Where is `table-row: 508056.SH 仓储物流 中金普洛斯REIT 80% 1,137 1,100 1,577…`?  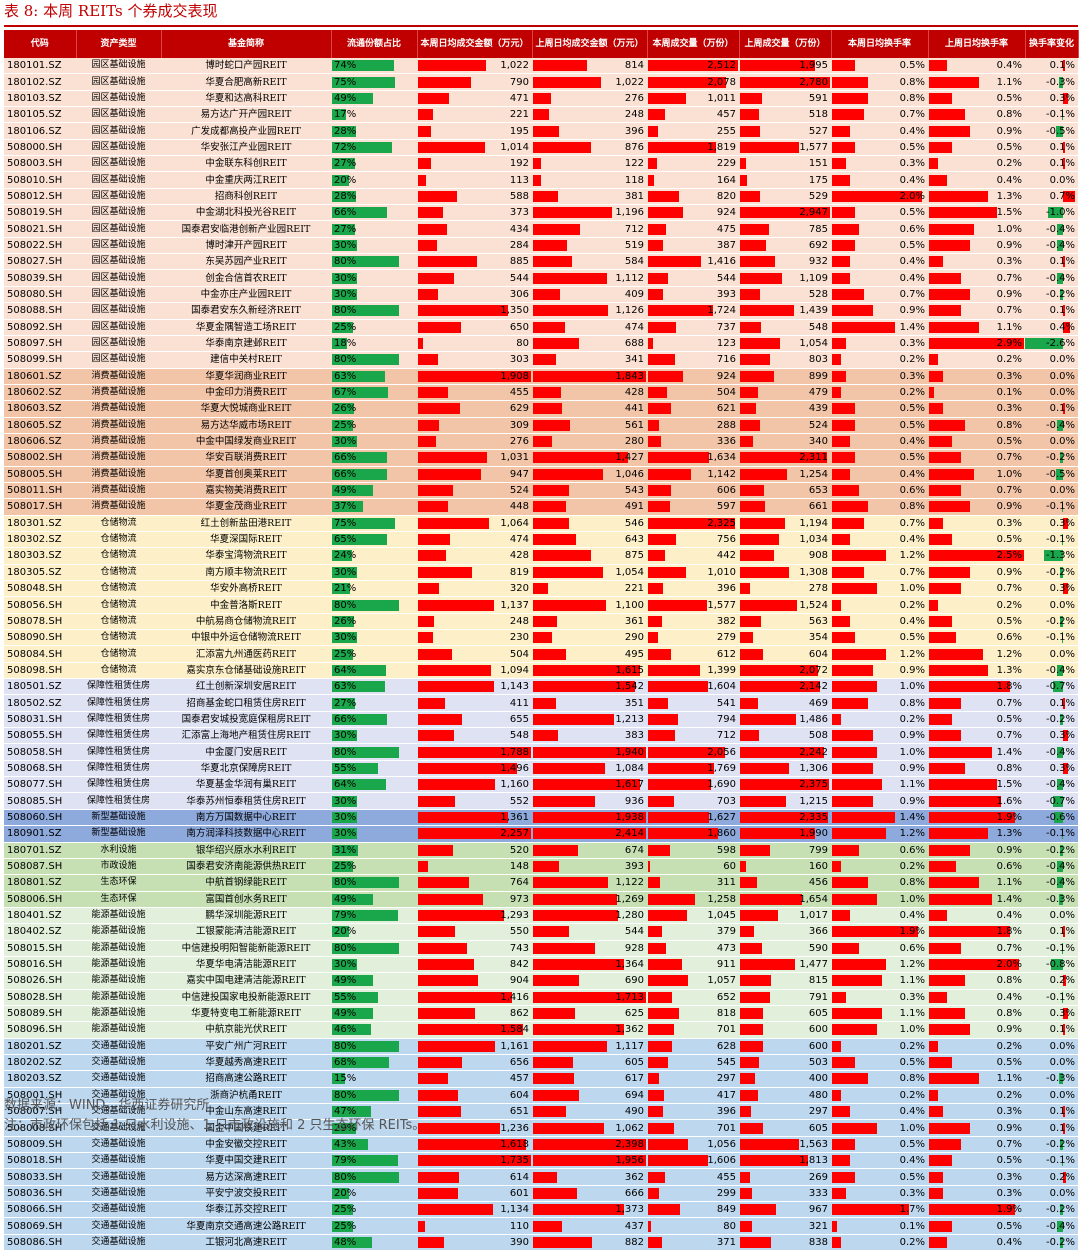 table-row: 508056.SH 仓储物流 中金普洛斯REIT 80% 1,137 1,100 1,577… is located at coordinates (541, 605).